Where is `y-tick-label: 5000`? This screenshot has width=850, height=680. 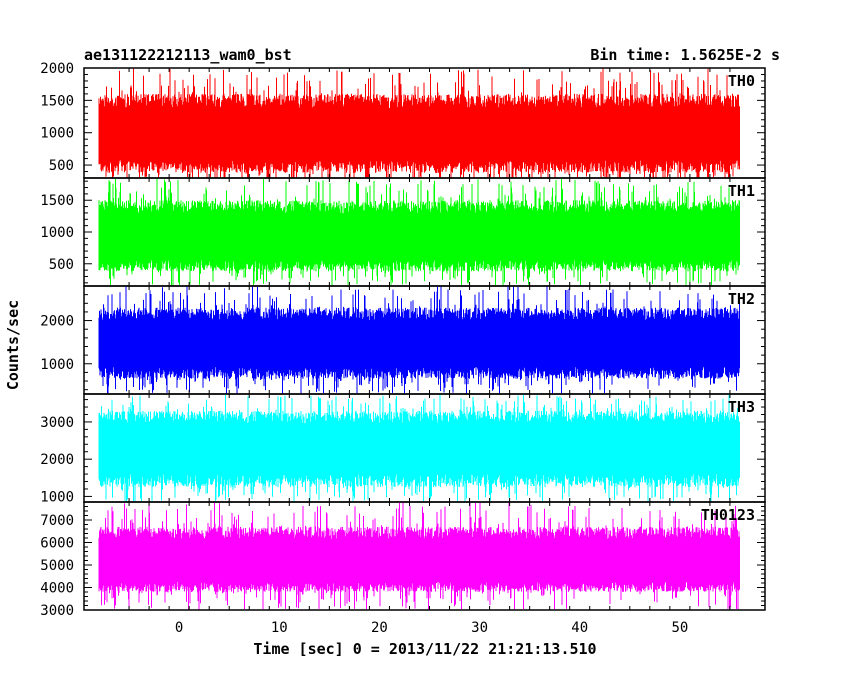 y-tick-label: 5000 is located at coordinates (57, 566).